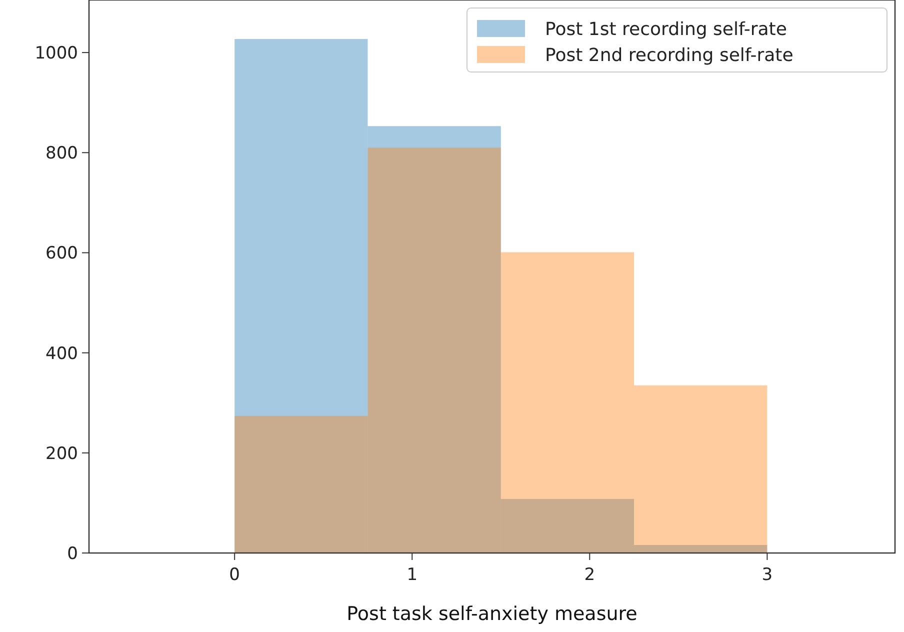 The height and width of the screenshot is (632, 904). I want to click on x-tick-label: 2, so click(590, 575).